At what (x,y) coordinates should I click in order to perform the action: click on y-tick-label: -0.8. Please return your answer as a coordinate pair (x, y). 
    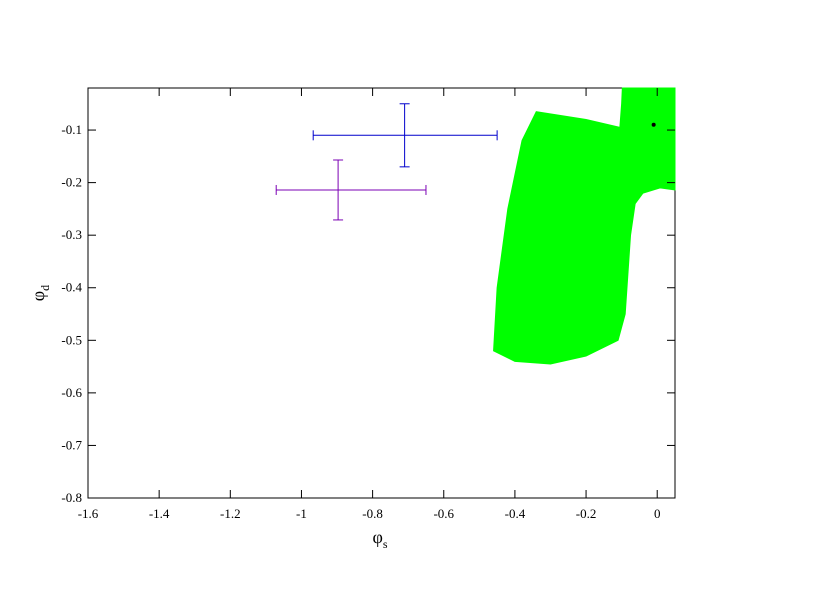
    Looking at the image, I should click on (71, 497).